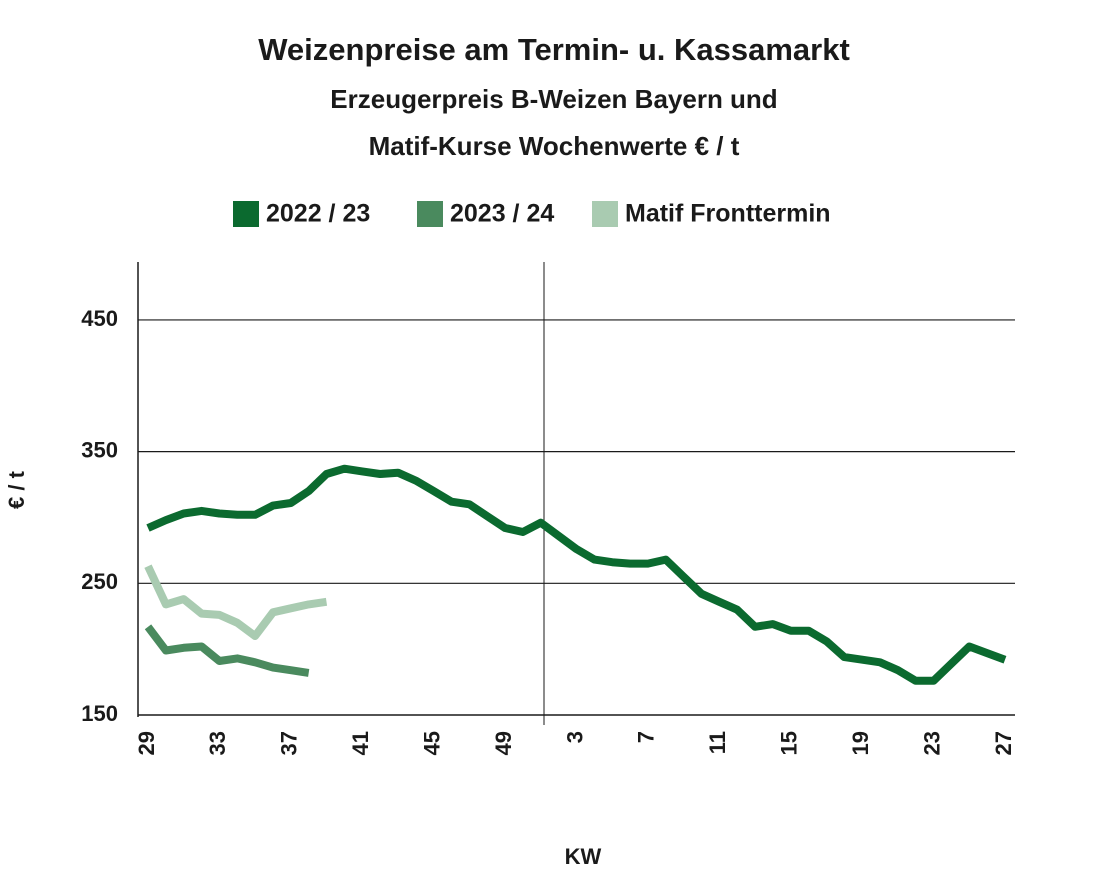  Describe the element at coordinates (554, 49) in the screenshot. I see `chart-title: Weizenpreise am Termin- u. Kassamarkt` at that location.